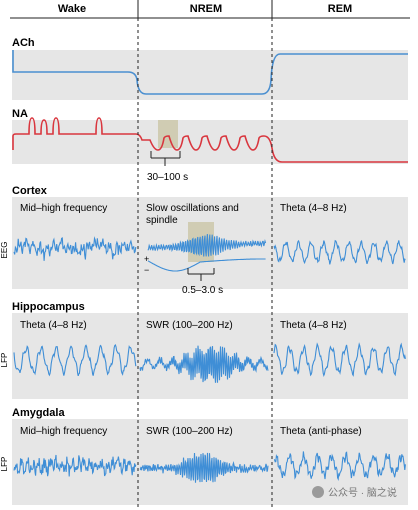 The image size is (418, 510). I want to click on amygdala-wake-label: Mid–high frequency, so click(63, 431).